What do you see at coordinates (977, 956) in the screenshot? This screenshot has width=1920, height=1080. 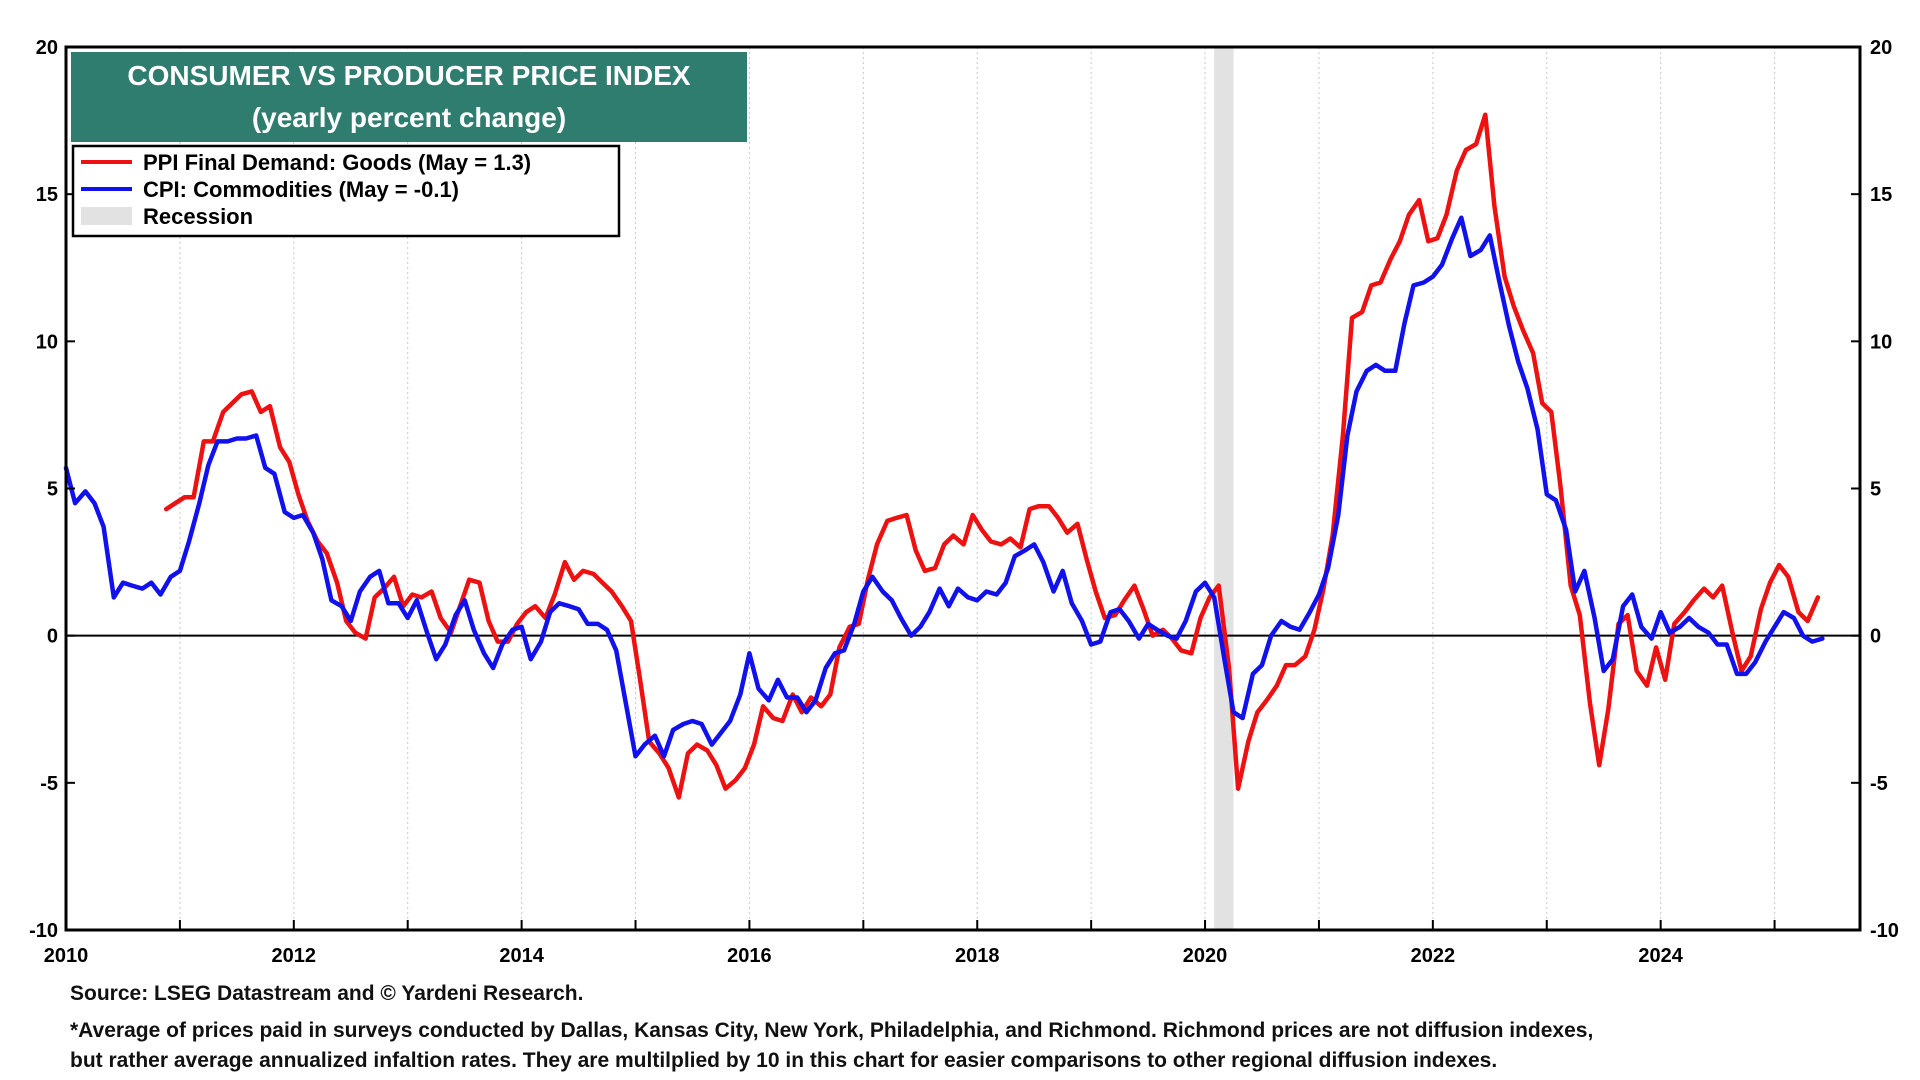 I see `x-tick-label: 2018` at bounding box center [977, 956].